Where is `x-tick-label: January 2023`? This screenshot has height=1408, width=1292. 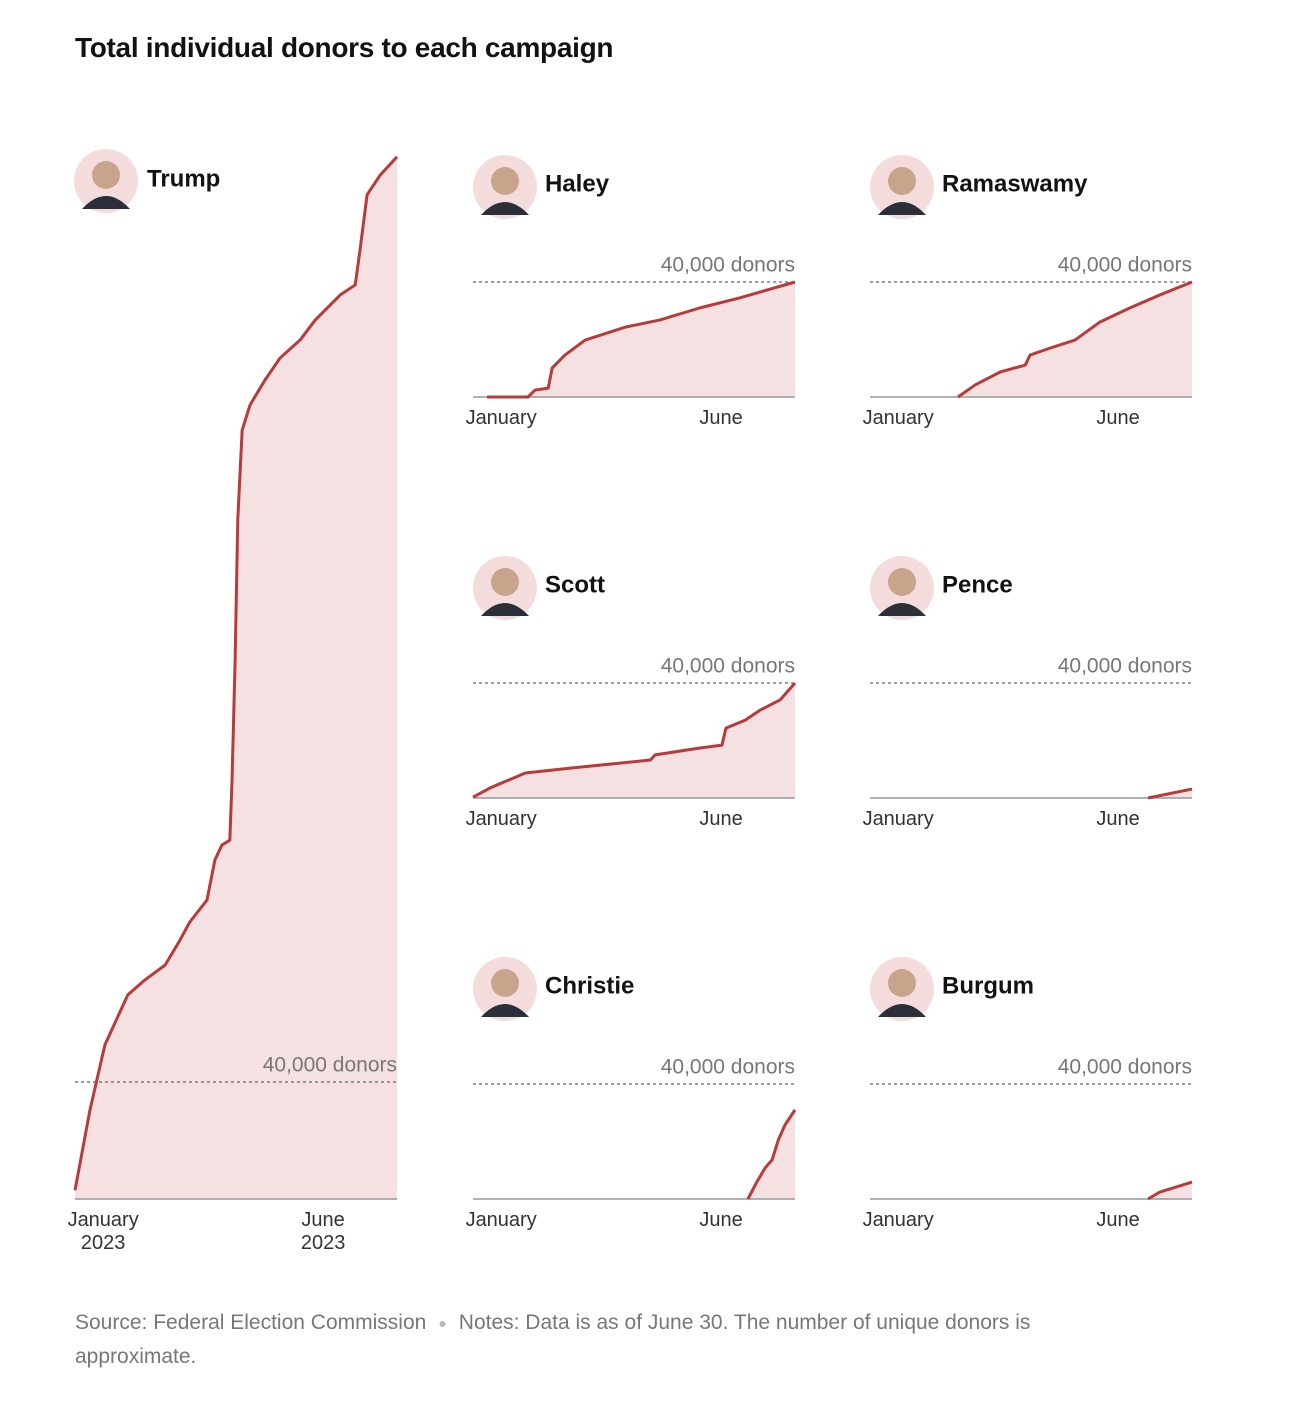 x-tick-label: January 2023 is located at coordinates (103, 1231).